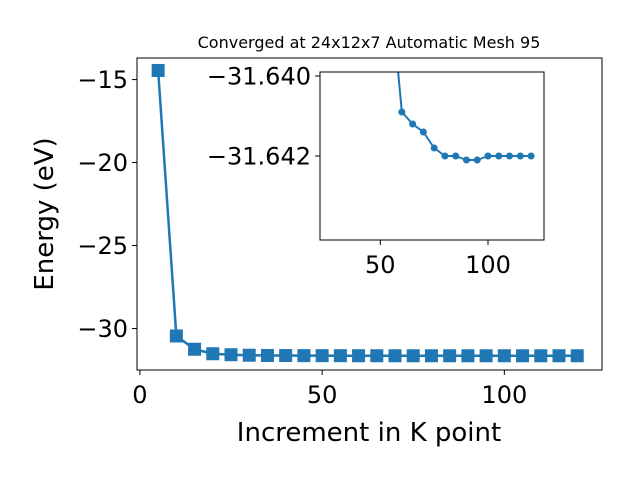 The width and height of the screenshot is (640, 480). I want to click on main-y-tick-label: −15, so click(102, 80).